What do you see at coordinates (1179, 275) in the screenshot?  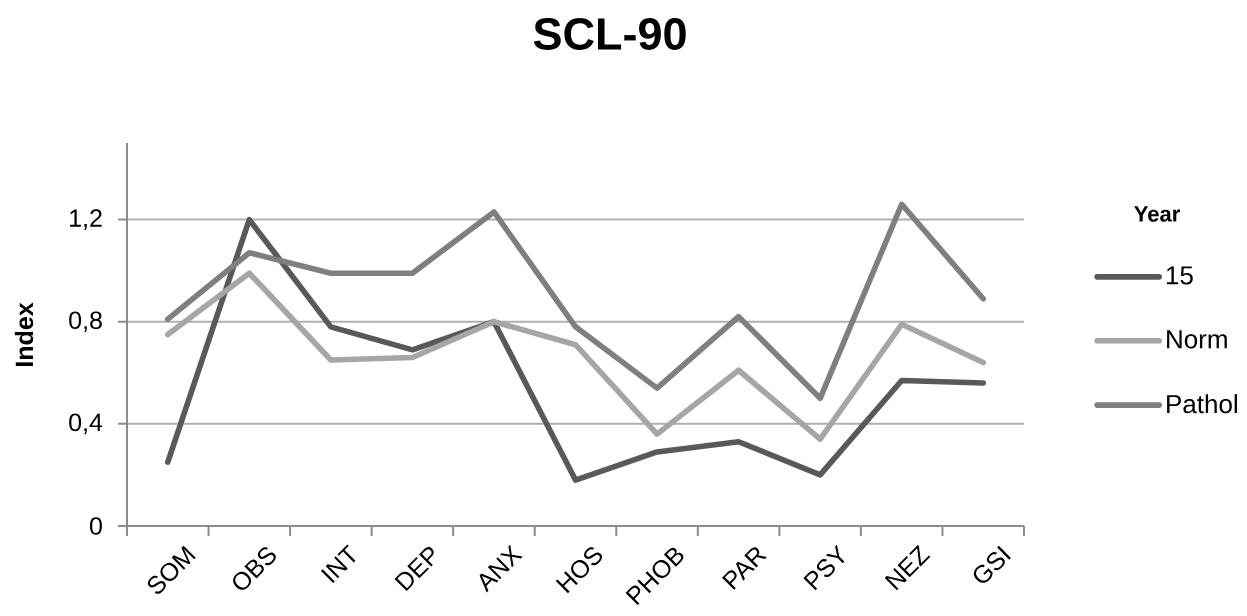 I see `legend-label: 15` at bounding box center [1179, 275].